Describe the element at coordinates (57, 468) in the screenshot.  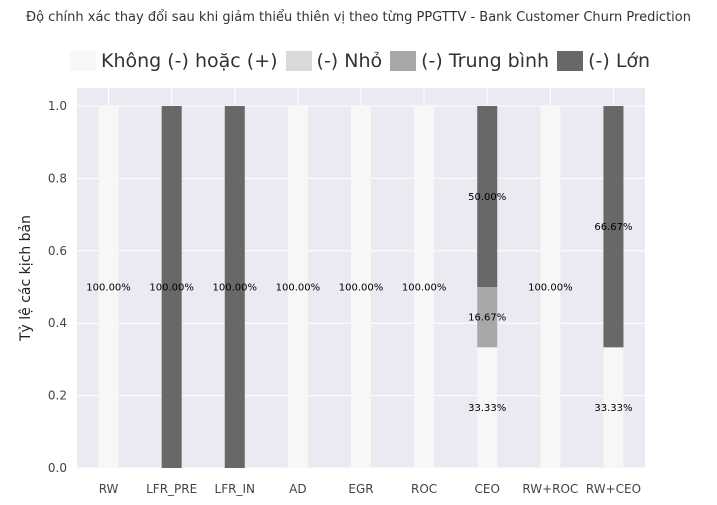
I see `y-tick-label: 0.0` at that location.